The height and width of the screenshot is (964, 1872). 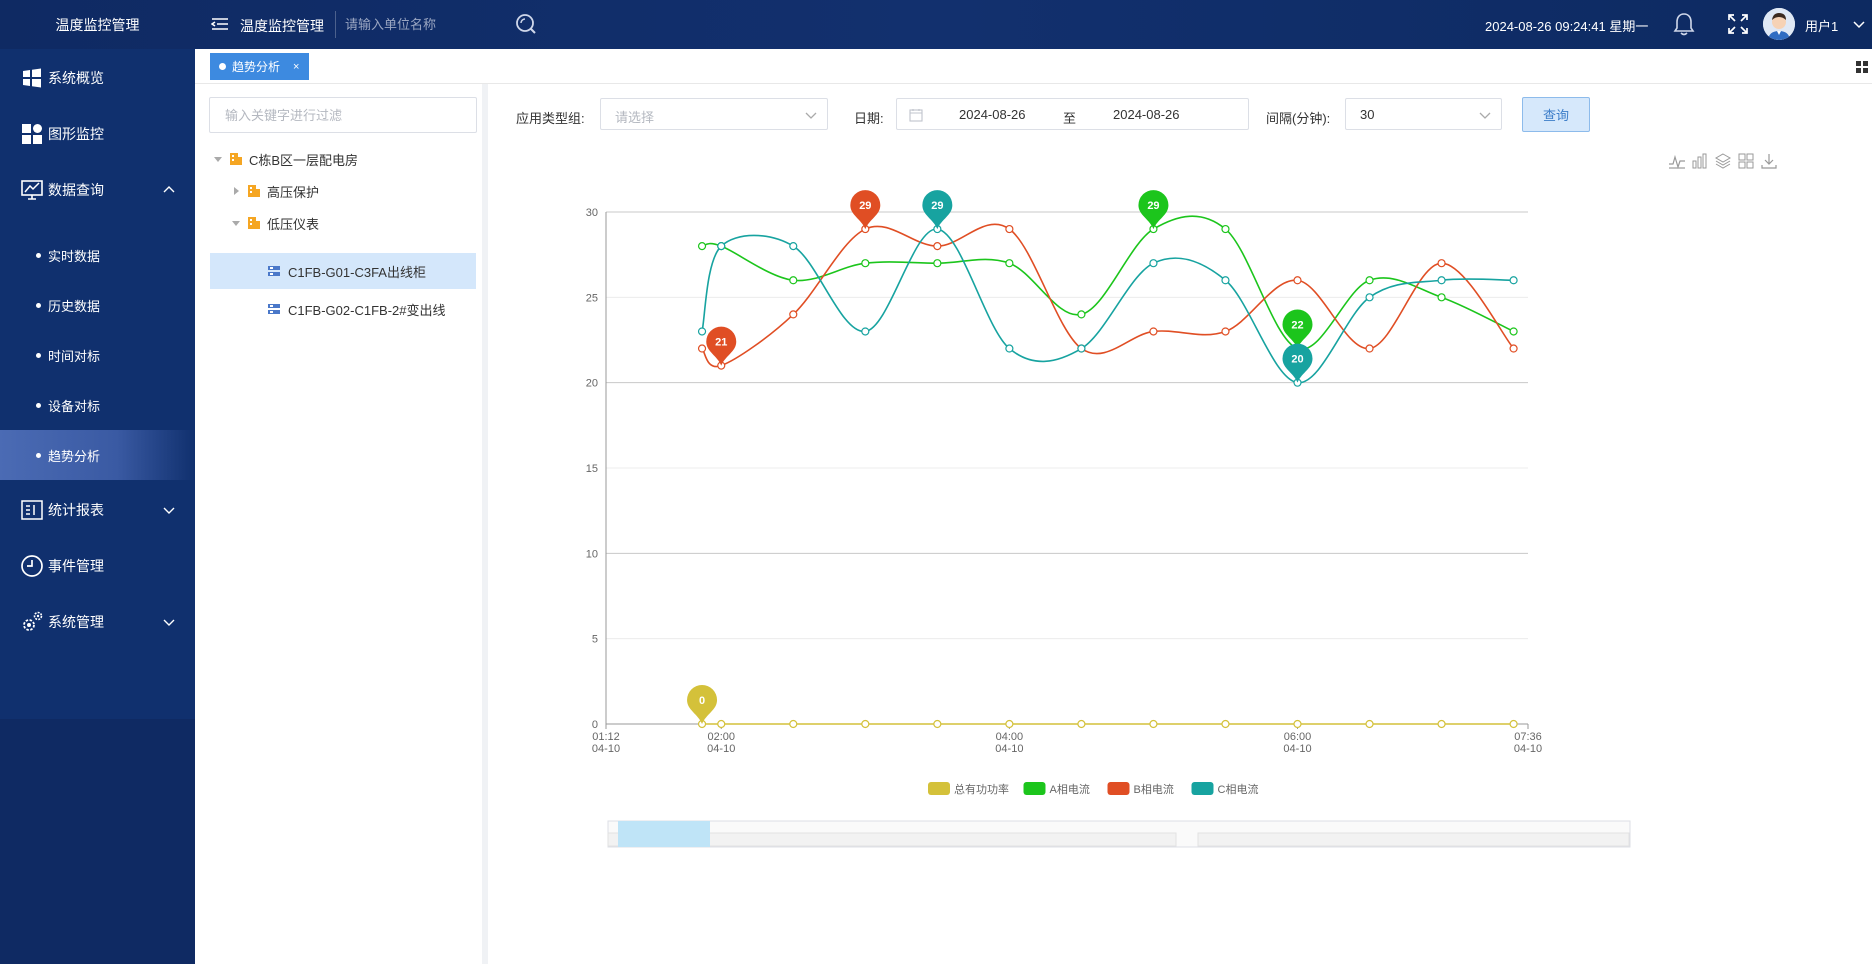 I want to click on username: 用户1, so click(x=1822, y=26).